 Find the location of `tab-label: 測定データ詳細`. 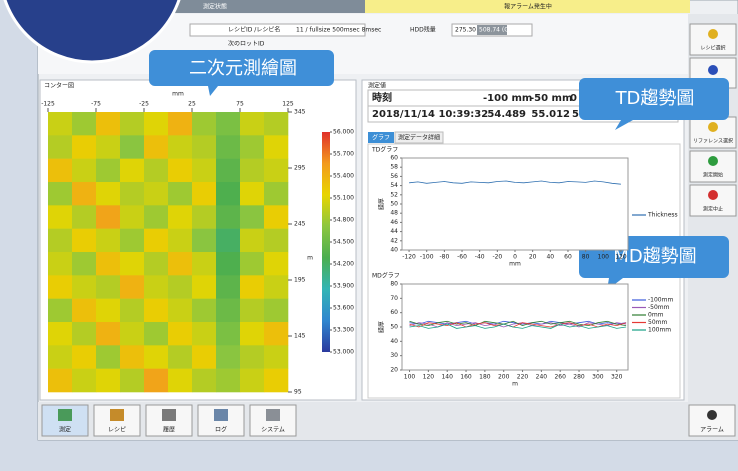

tab-label: 測定データ詳細 is located at coordinates (419, 138).